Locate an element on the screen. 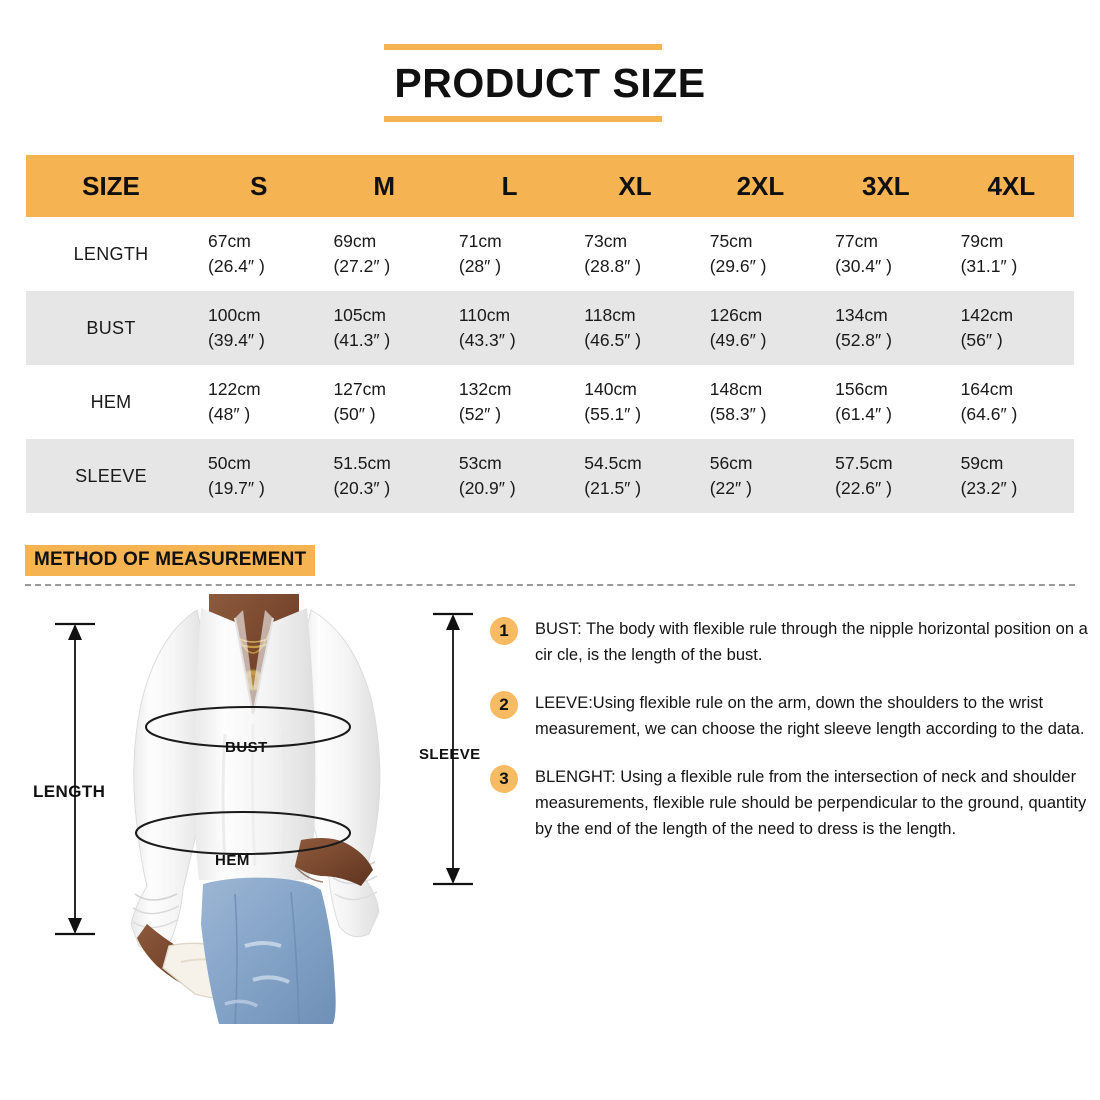  cell-length-2xl: 75cm (29.6″ ) is located at coordinates (760, 254).